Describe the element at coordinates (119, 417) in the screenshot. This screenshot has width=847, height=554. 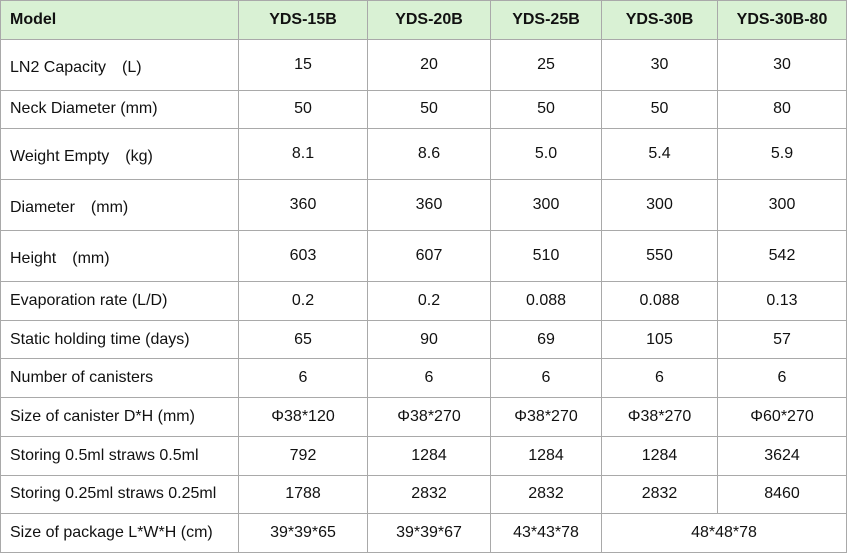
I see `row-label: Size of canister D*H (mm)` at that location.